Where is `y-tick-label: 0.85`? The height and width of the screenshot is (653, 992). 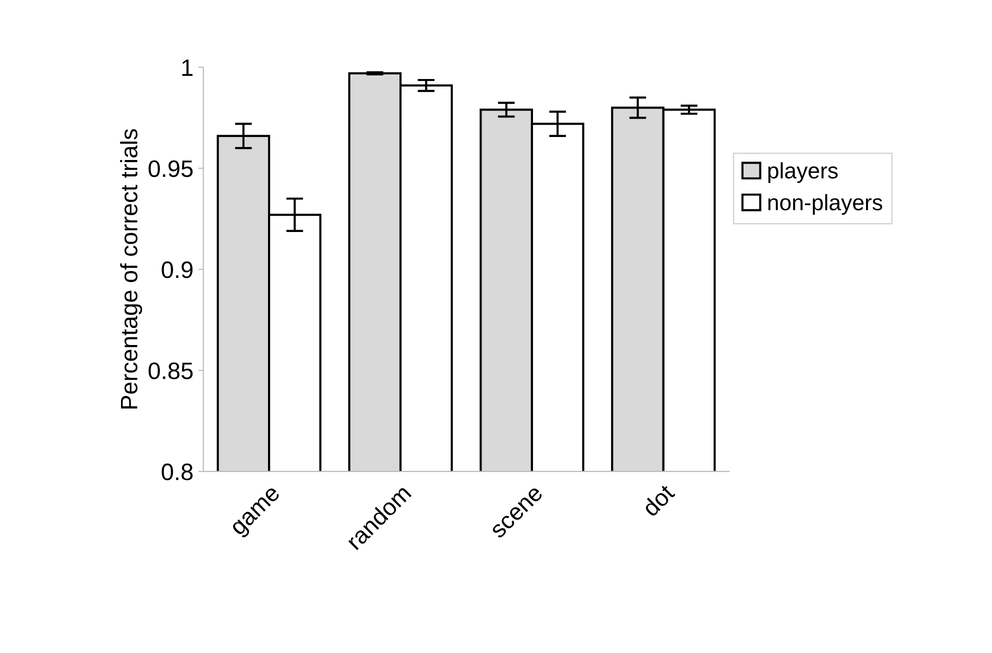
y-tick-label: 0.85 is located at coordinates (170, 371).